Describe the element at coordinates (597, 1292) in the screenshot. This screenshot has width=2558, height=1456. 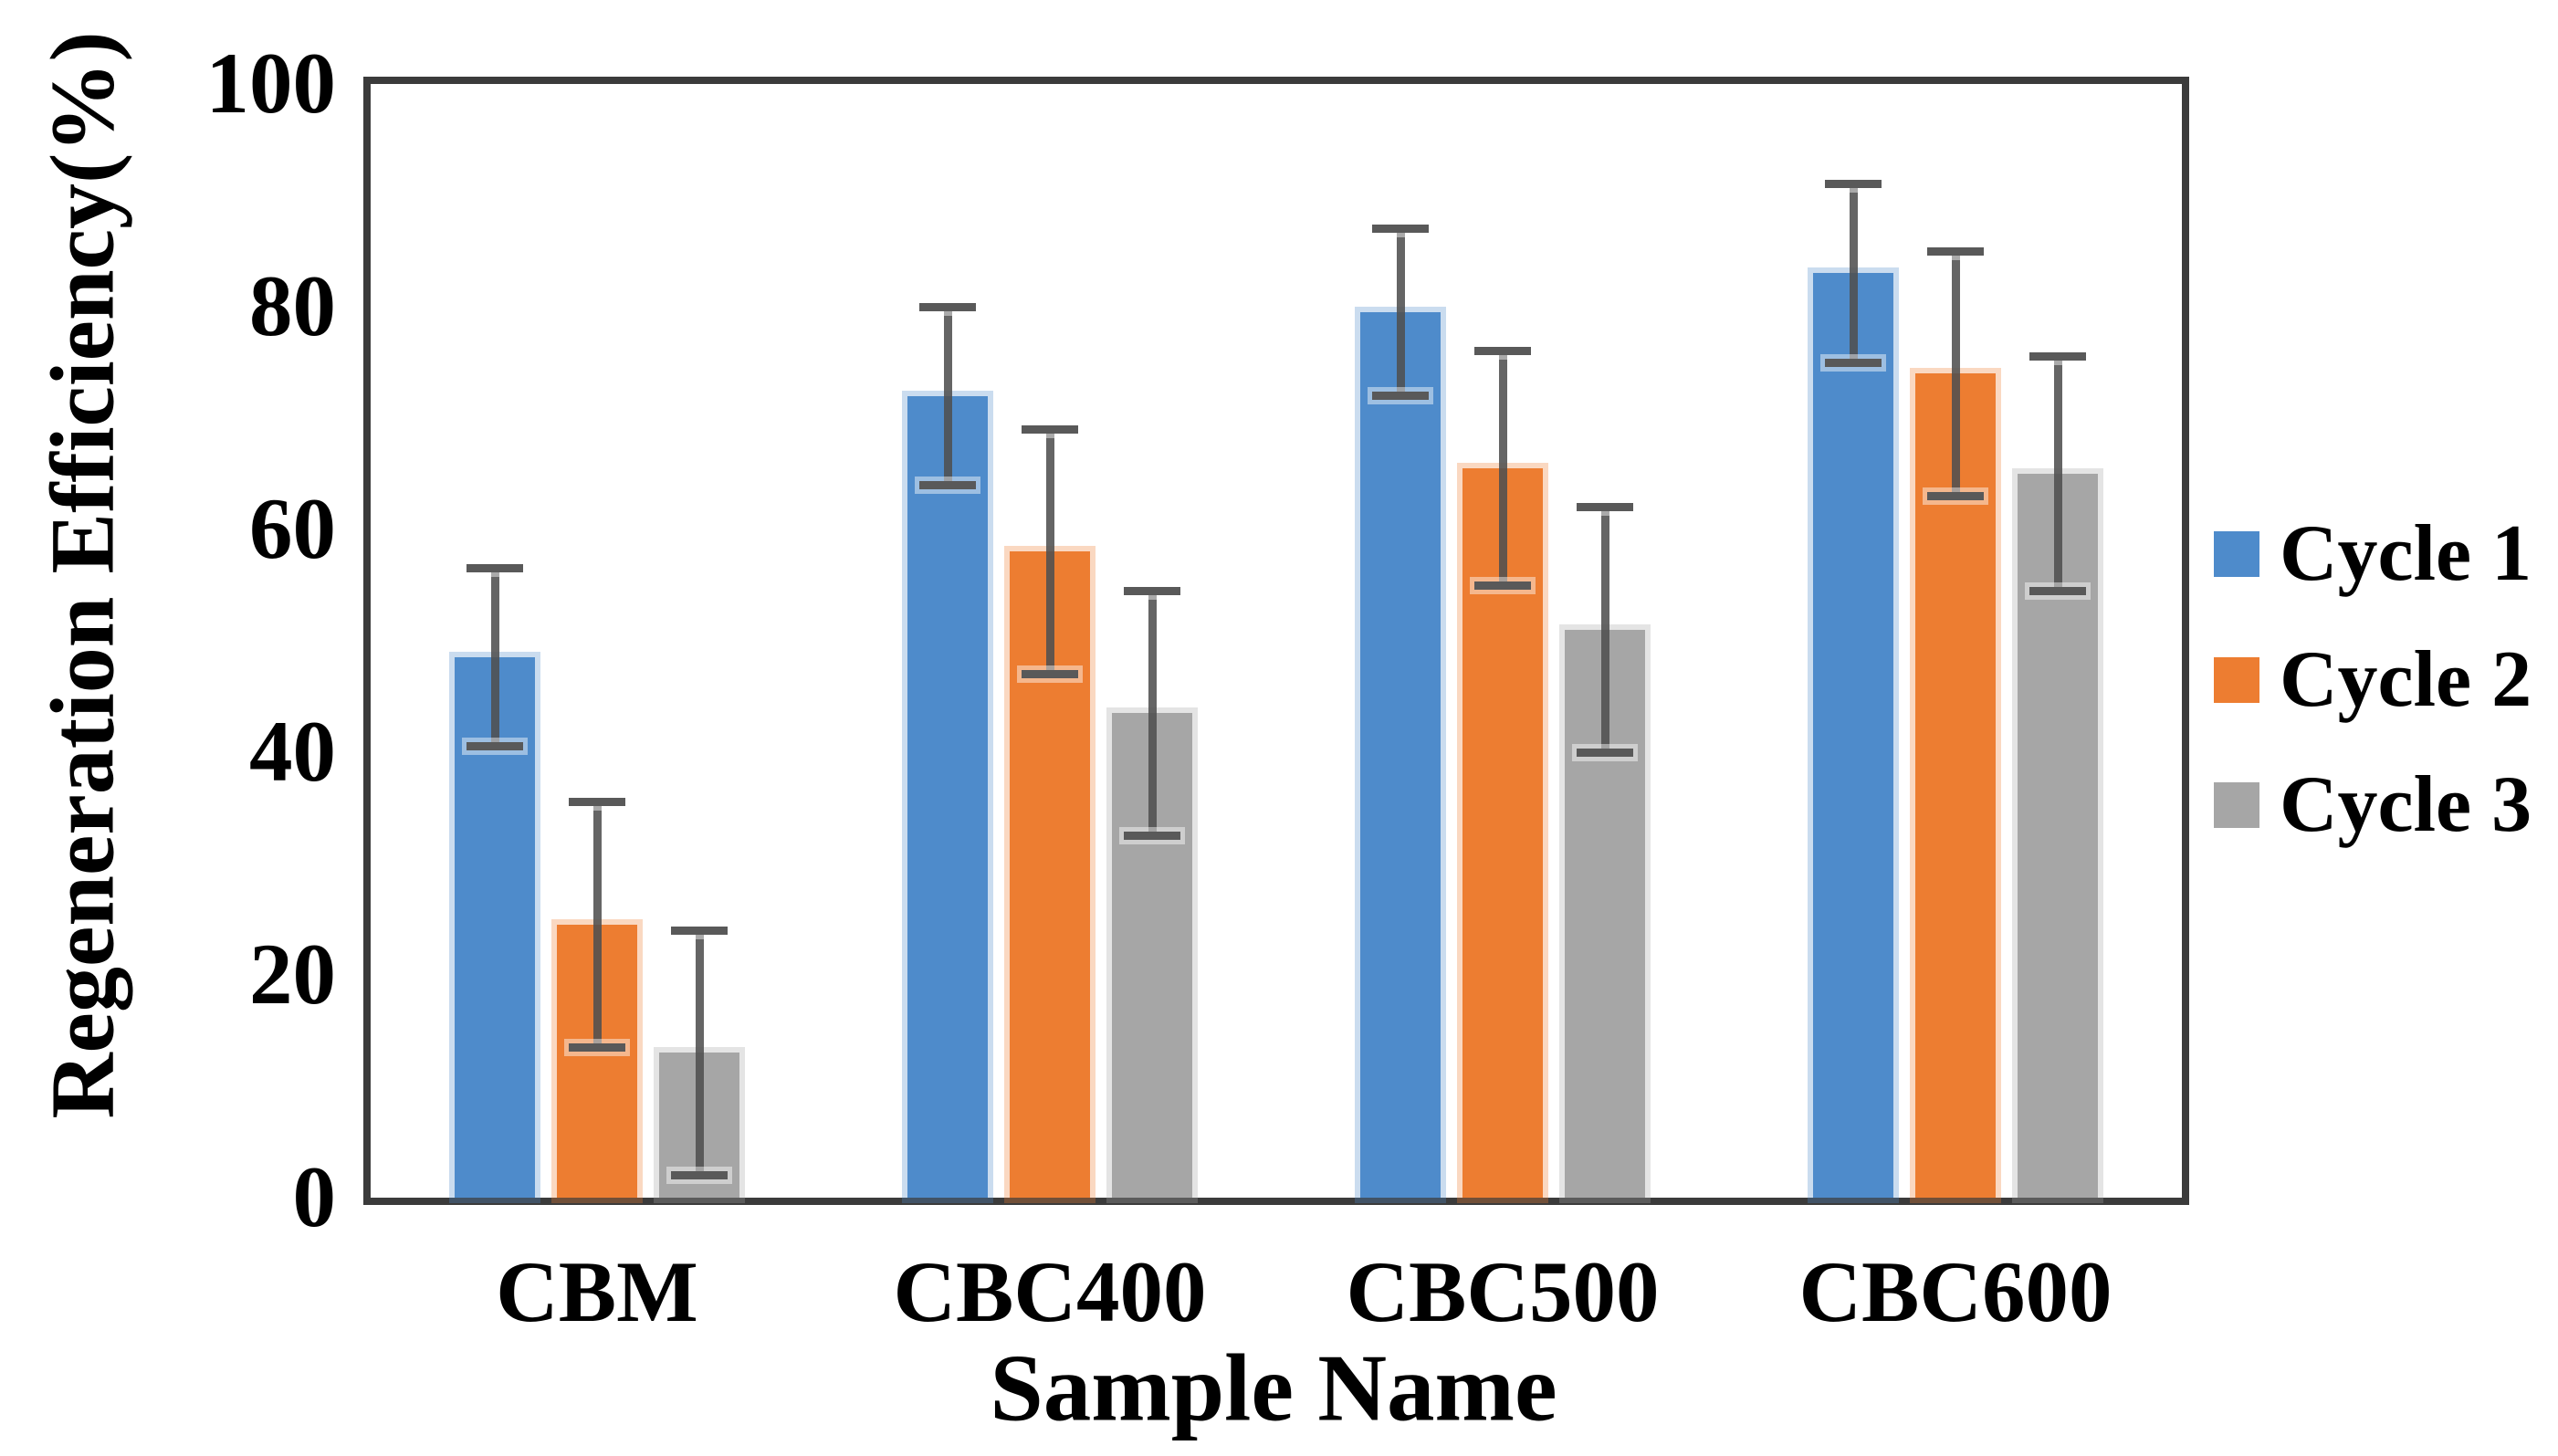
I see `x-tick-label: CBM` at that location.